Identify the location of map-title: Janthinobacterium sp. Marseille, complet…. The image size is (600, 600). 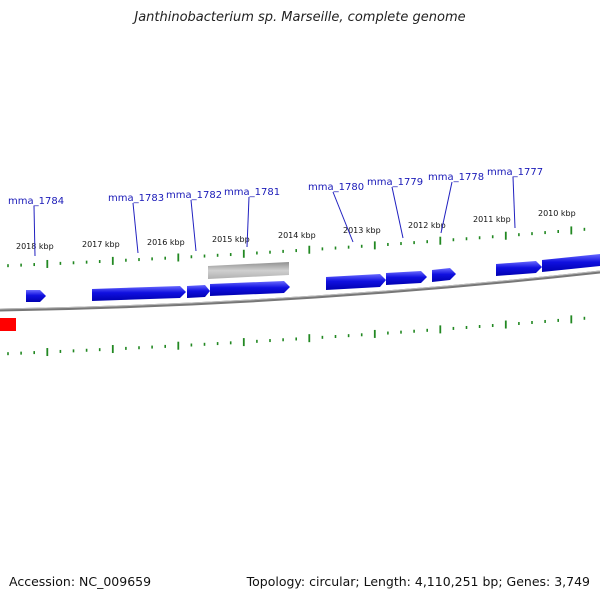
(300, 17).